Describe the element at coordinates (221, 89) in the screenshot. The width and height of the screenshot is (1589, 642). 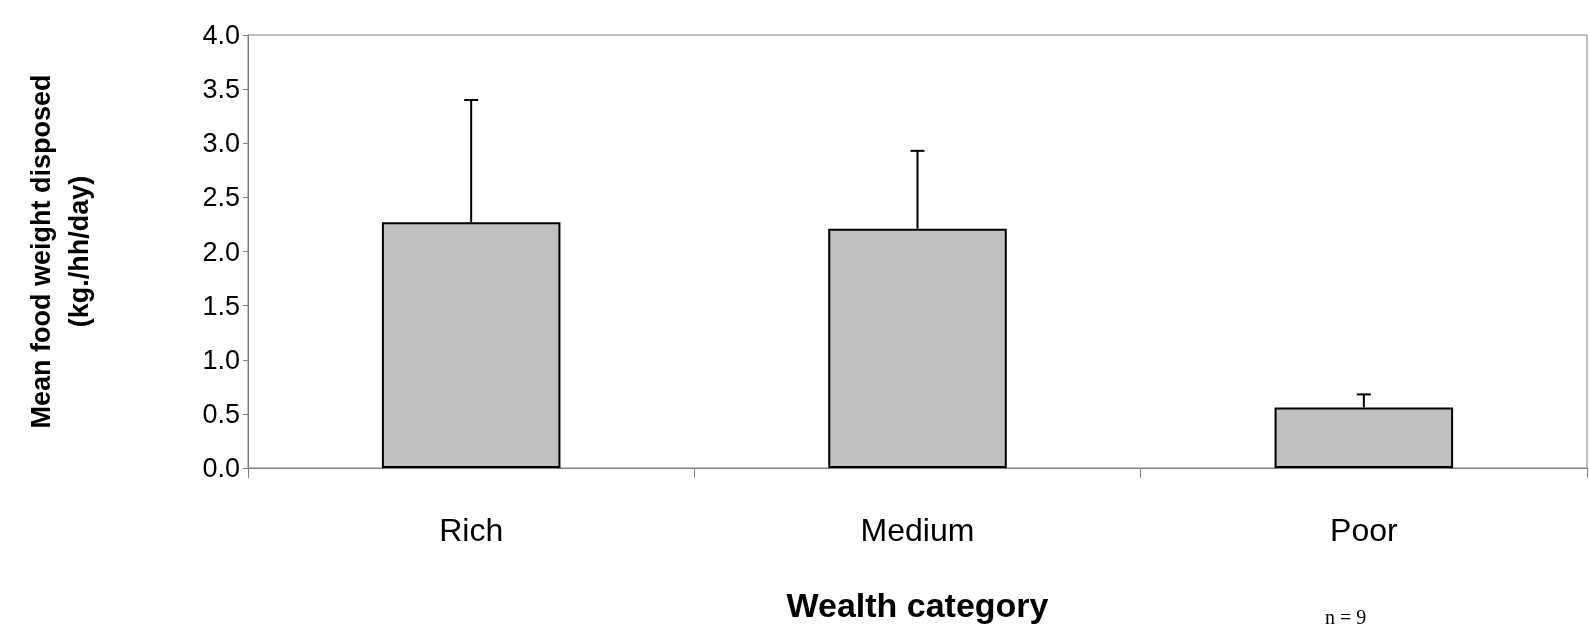
I see `y-tick-label: 3.5` at that location.